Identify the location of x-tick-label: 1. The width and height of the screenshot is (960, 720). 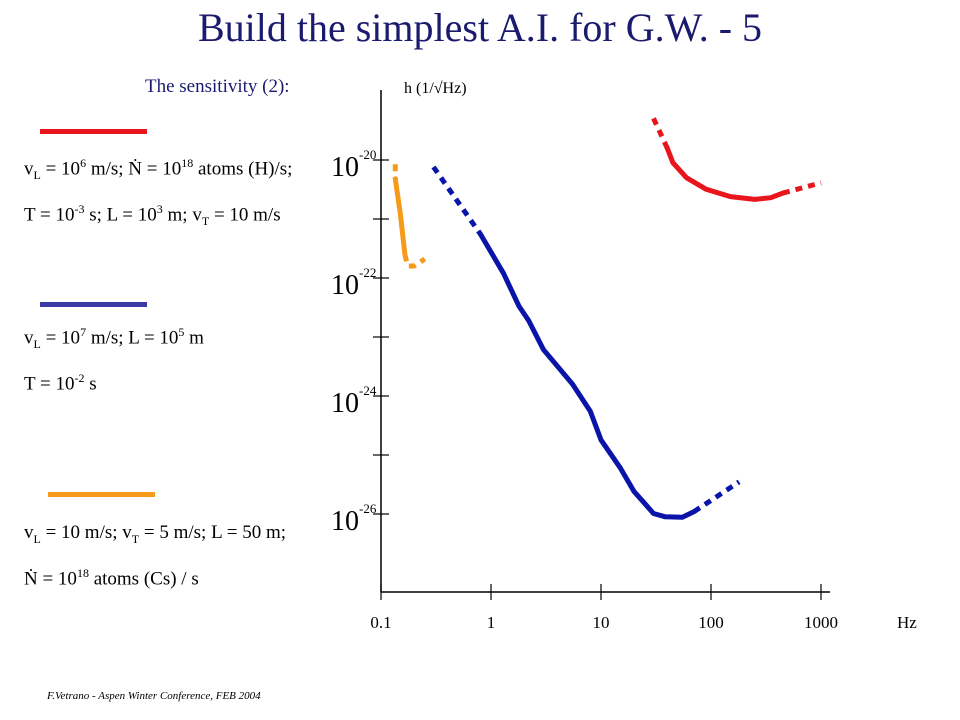
(491, 622).